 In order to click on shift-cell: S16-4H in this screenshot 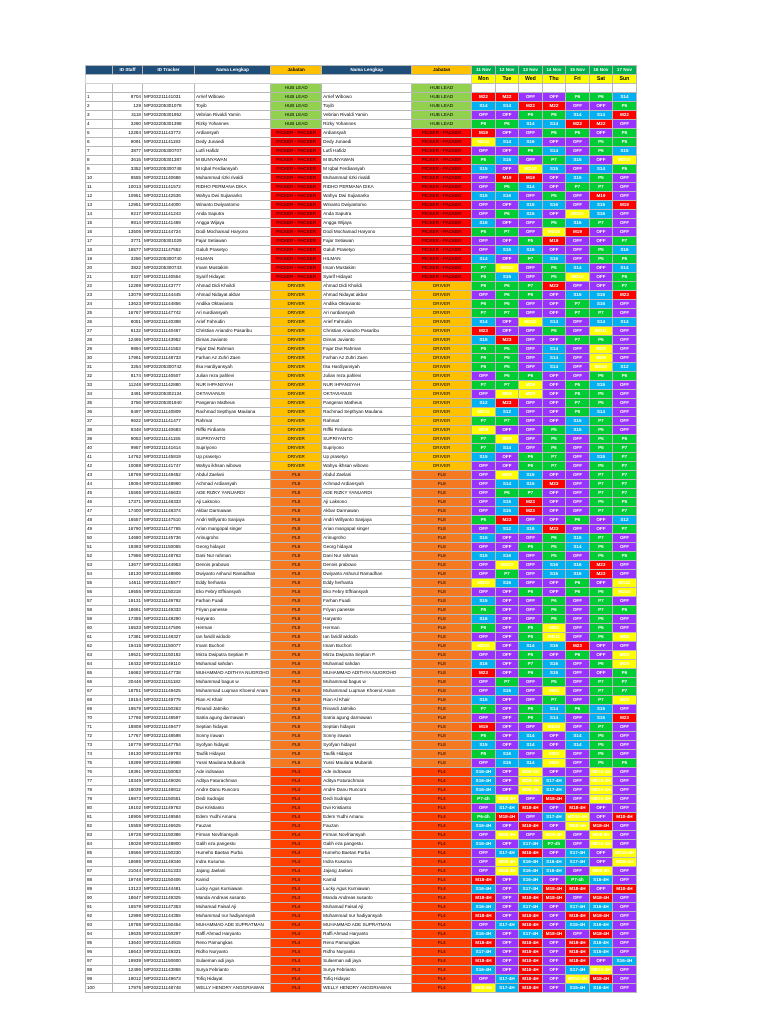, I will do `click(554, 862)`.